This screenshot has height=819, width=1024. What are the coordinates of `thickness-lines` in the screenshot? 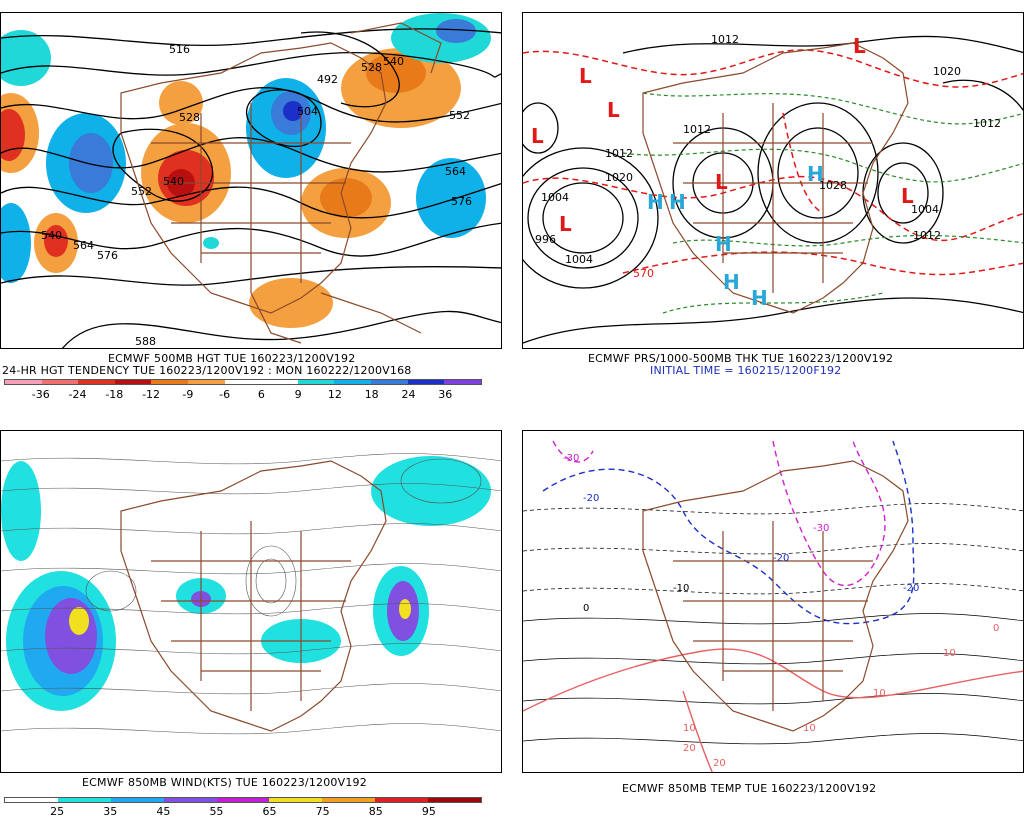 It's located at (773, 162).